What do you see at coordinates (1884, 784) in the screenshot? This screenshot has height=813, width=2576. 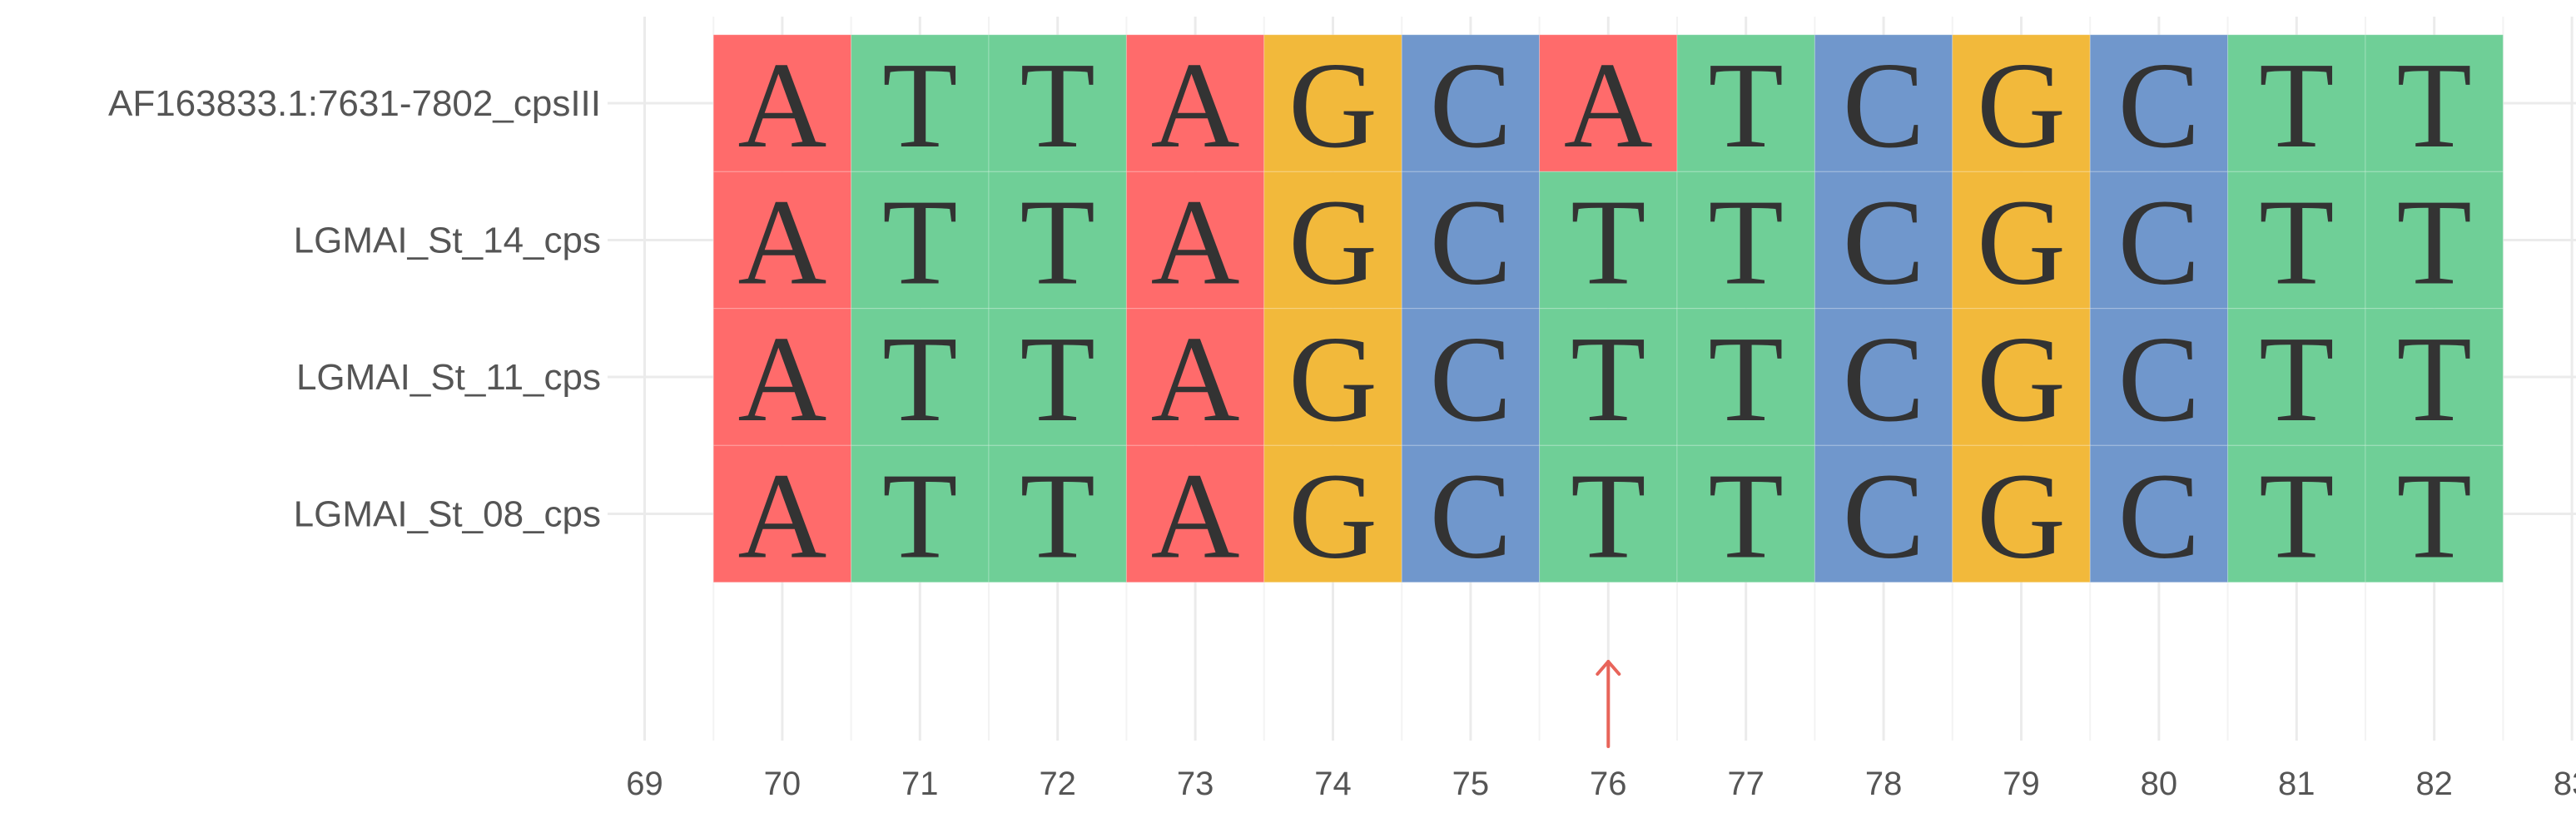 I see `x-tick-label: 78` at bounding box center [1884, 784].